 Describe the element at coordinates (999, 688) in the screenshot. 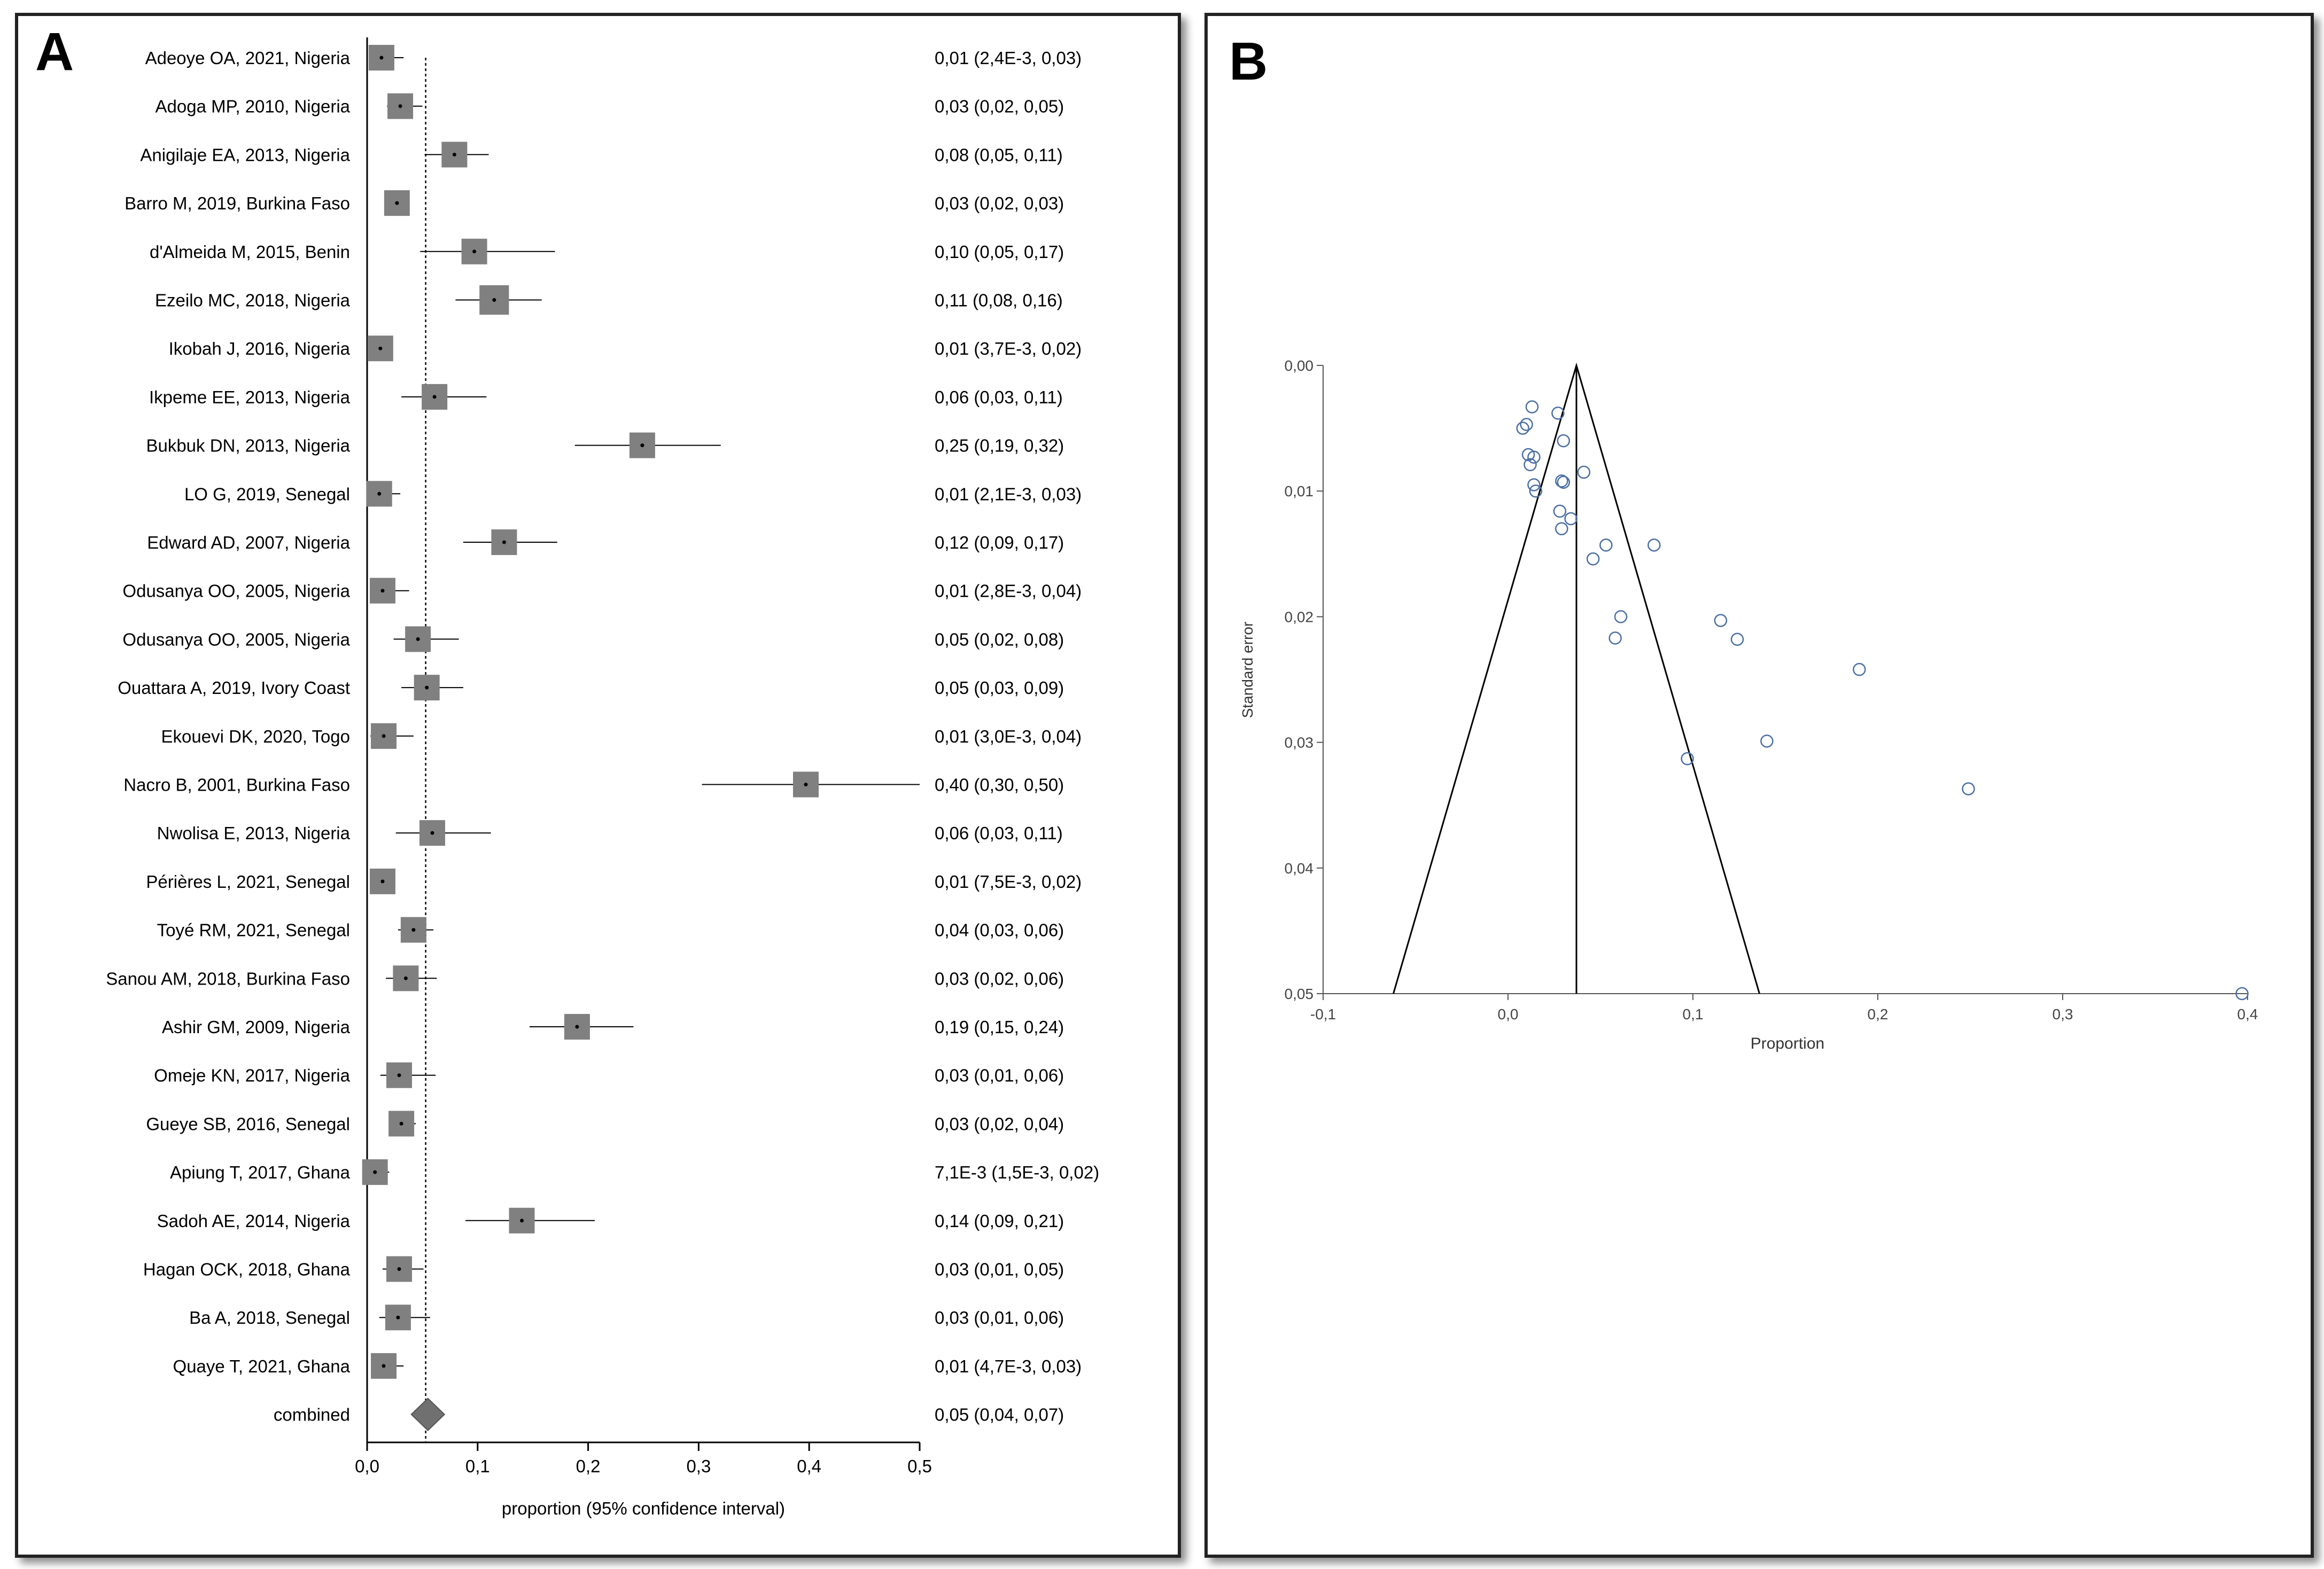

I see `forest-ci-value: 0,05 (0,03, 0,09)` at that location.